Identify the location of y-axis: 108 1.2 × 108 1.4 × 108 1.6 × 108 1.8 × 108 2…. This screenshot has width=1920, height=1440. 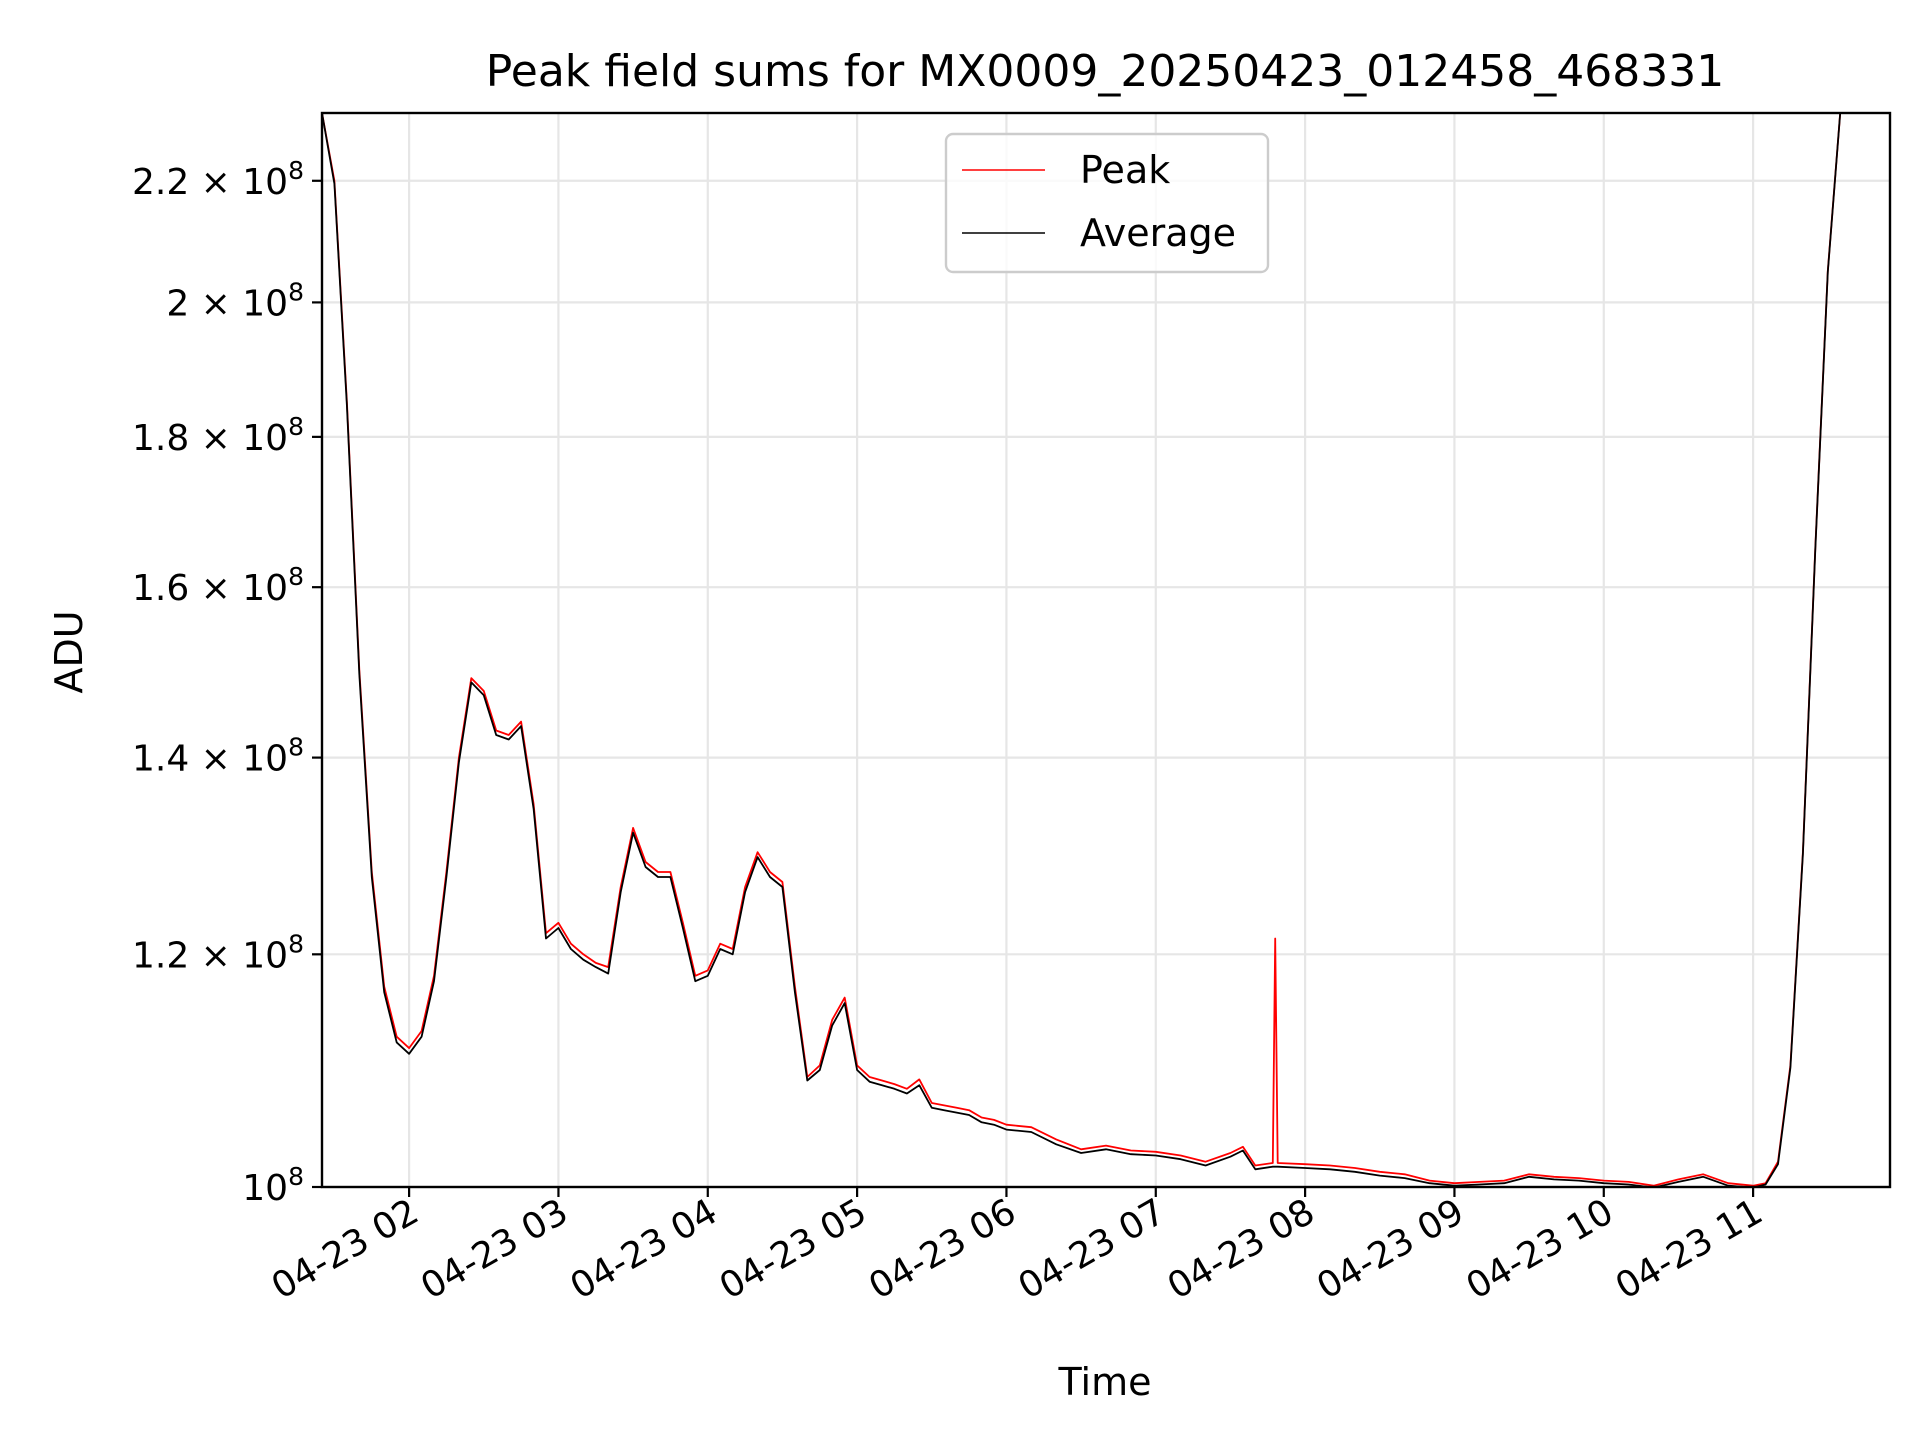
(227, 682).